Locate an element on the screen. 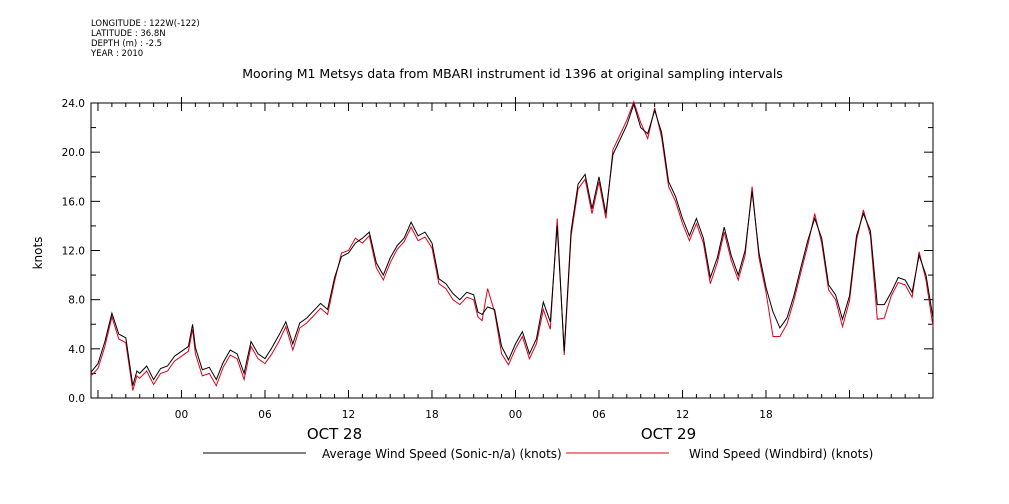 This screenshot has height=504, width=1009. legend-label-average: Average Wind Speed (Sonic-n/a) (knots) is located at coordinates (442, 454).